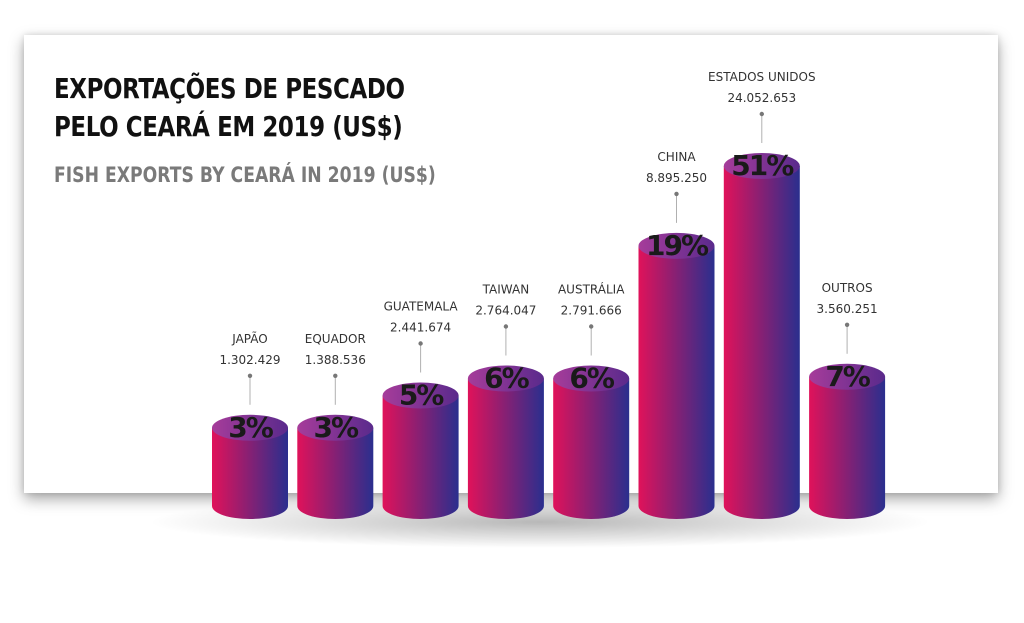  What do you see at coordinates (506, 290) in the screenshot?
I see `bar-category-label: TAIWAN` at bounding box center [506, 290].